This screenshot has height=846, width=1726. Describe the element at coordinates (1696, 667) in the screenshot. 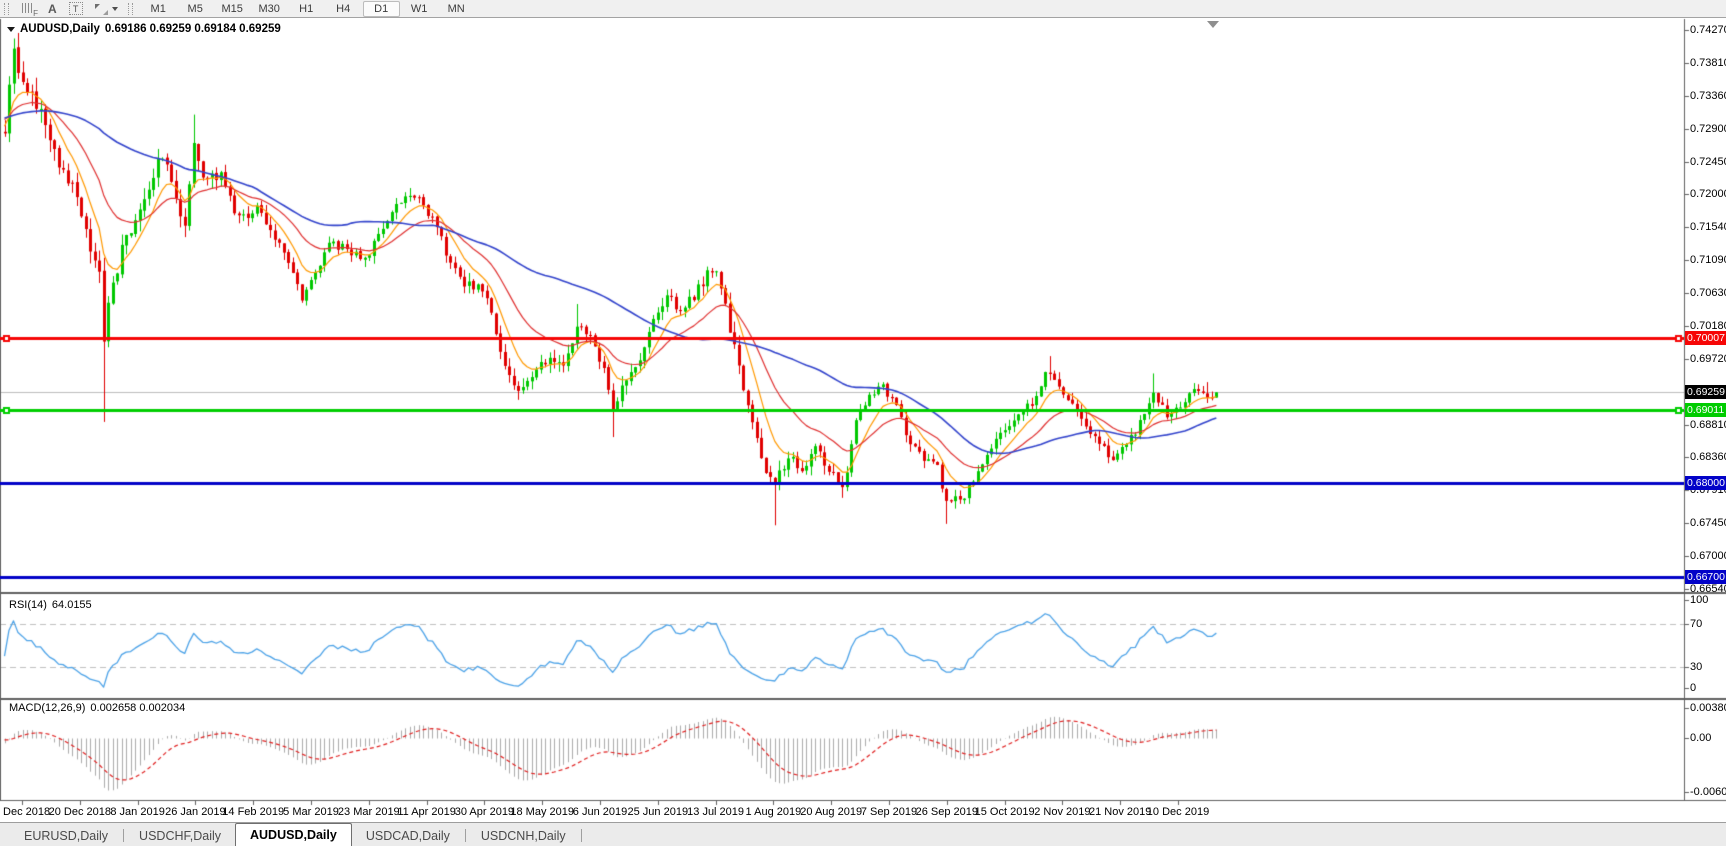

I see `rsi-axis-label: 30` at that location.